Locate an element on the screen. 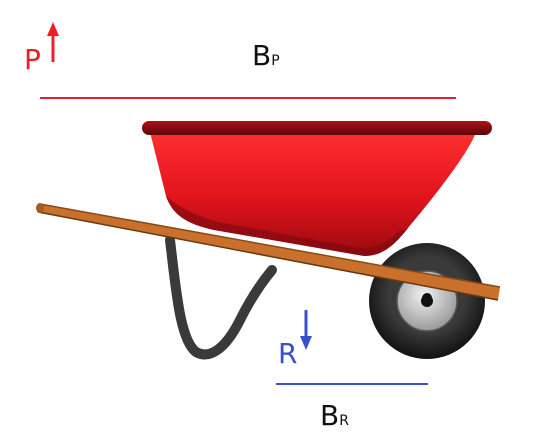  arrow-up-icon is located at coordinates (53, 42).